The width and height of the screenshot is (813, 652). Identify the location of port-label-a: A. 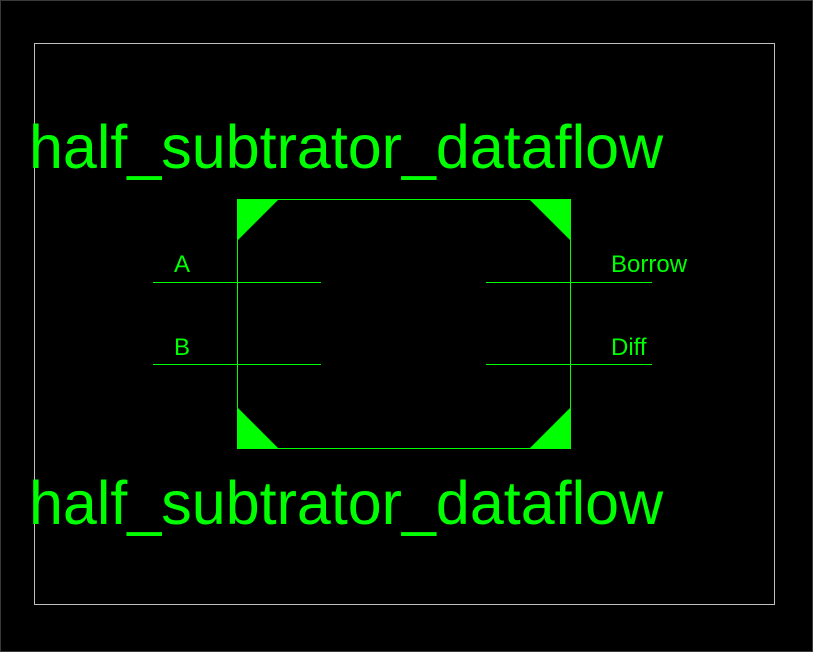
(182, 264).